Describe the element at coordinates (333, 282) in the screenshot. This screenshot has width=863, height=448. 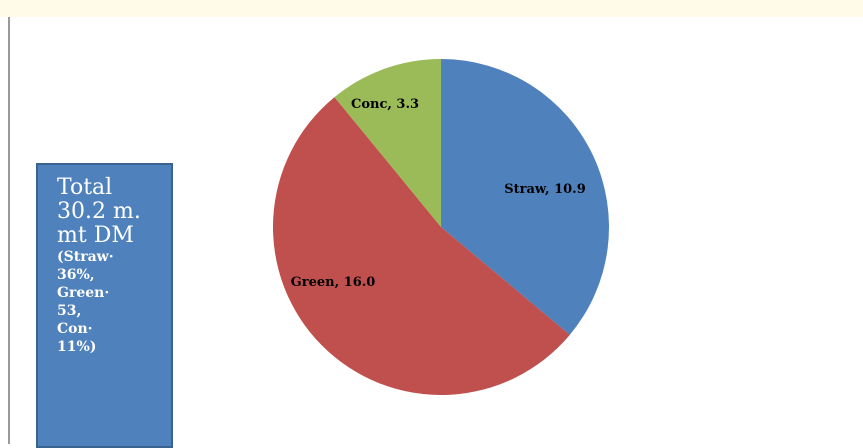
I see `slice-label-green: Green, 16.0` at that location.